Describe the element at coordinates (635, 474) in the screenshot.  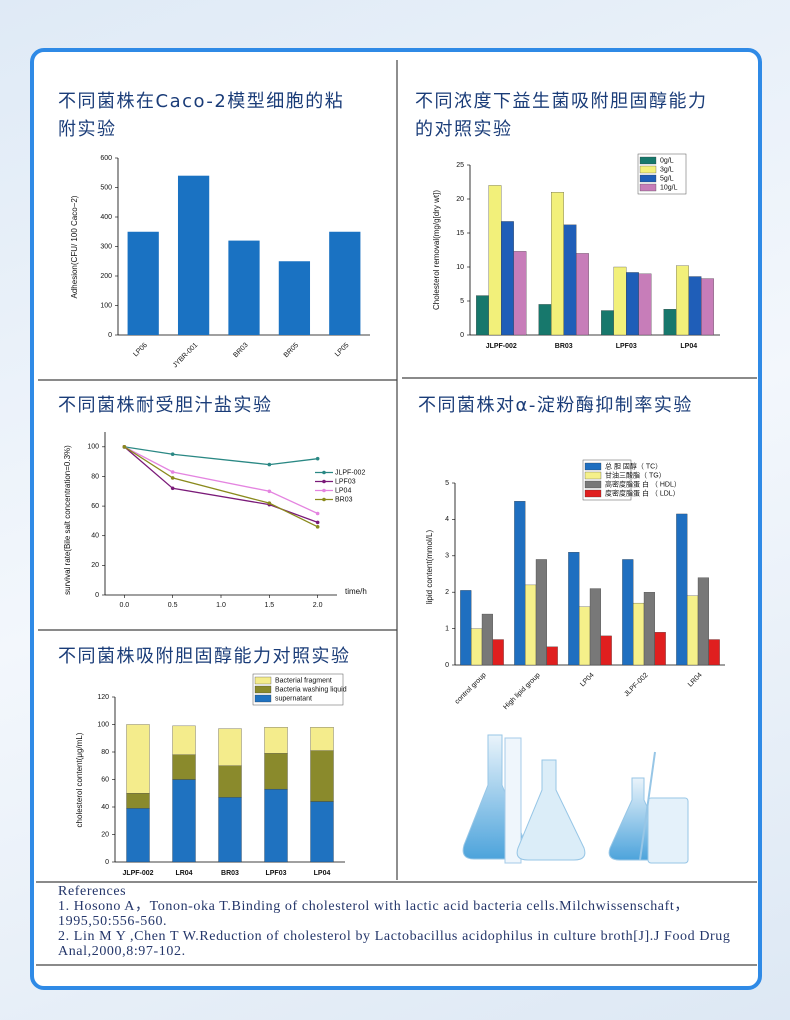
I see `legend-label: 甘油三酸脂（ TG）` at that location.